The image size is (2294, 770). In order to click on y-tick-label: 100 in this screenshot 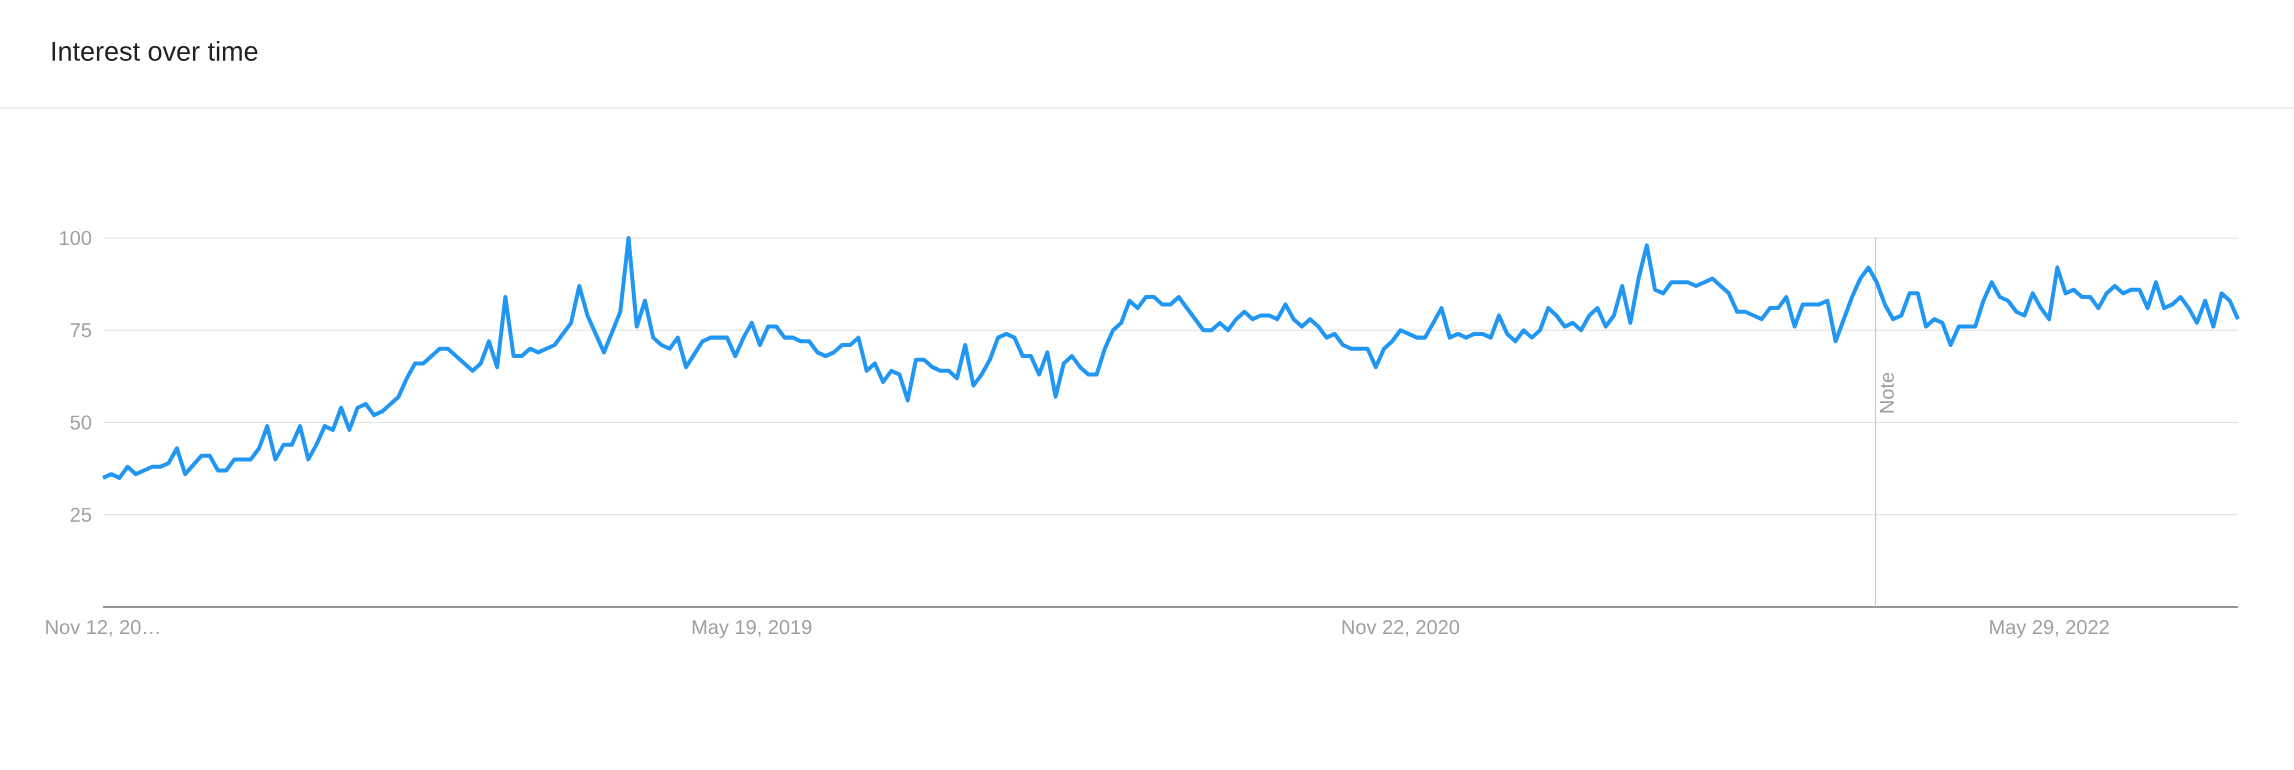, I will do `click(76, 238)`.